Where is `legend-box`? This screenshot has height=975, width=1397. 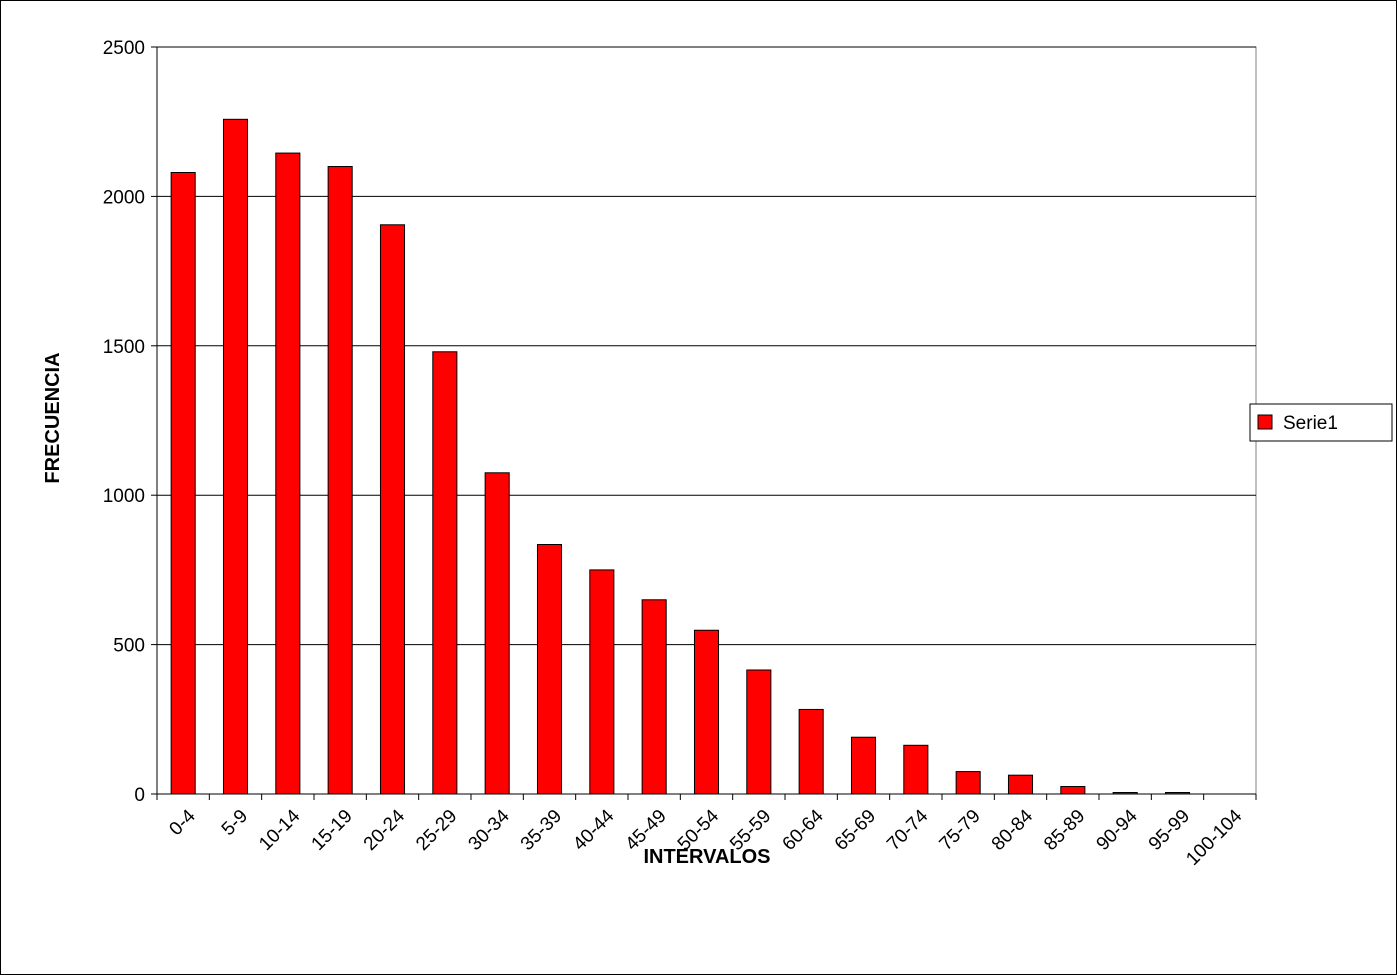
legend-box is located at coordinates (1321, 422).